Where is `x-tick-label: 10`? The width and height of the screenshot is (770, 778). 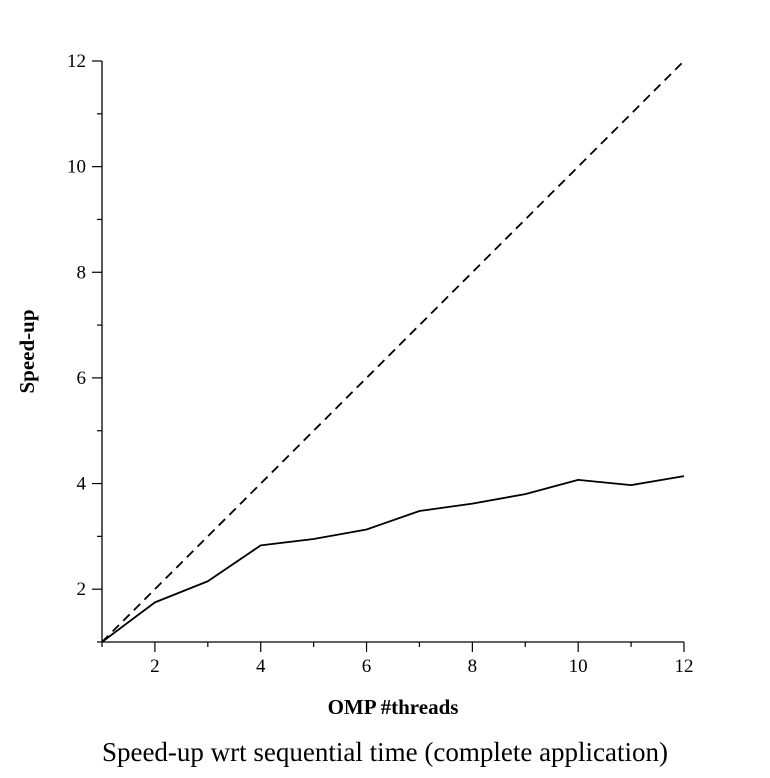
x-tick-label: 10 is located at coordinates (578, 666).